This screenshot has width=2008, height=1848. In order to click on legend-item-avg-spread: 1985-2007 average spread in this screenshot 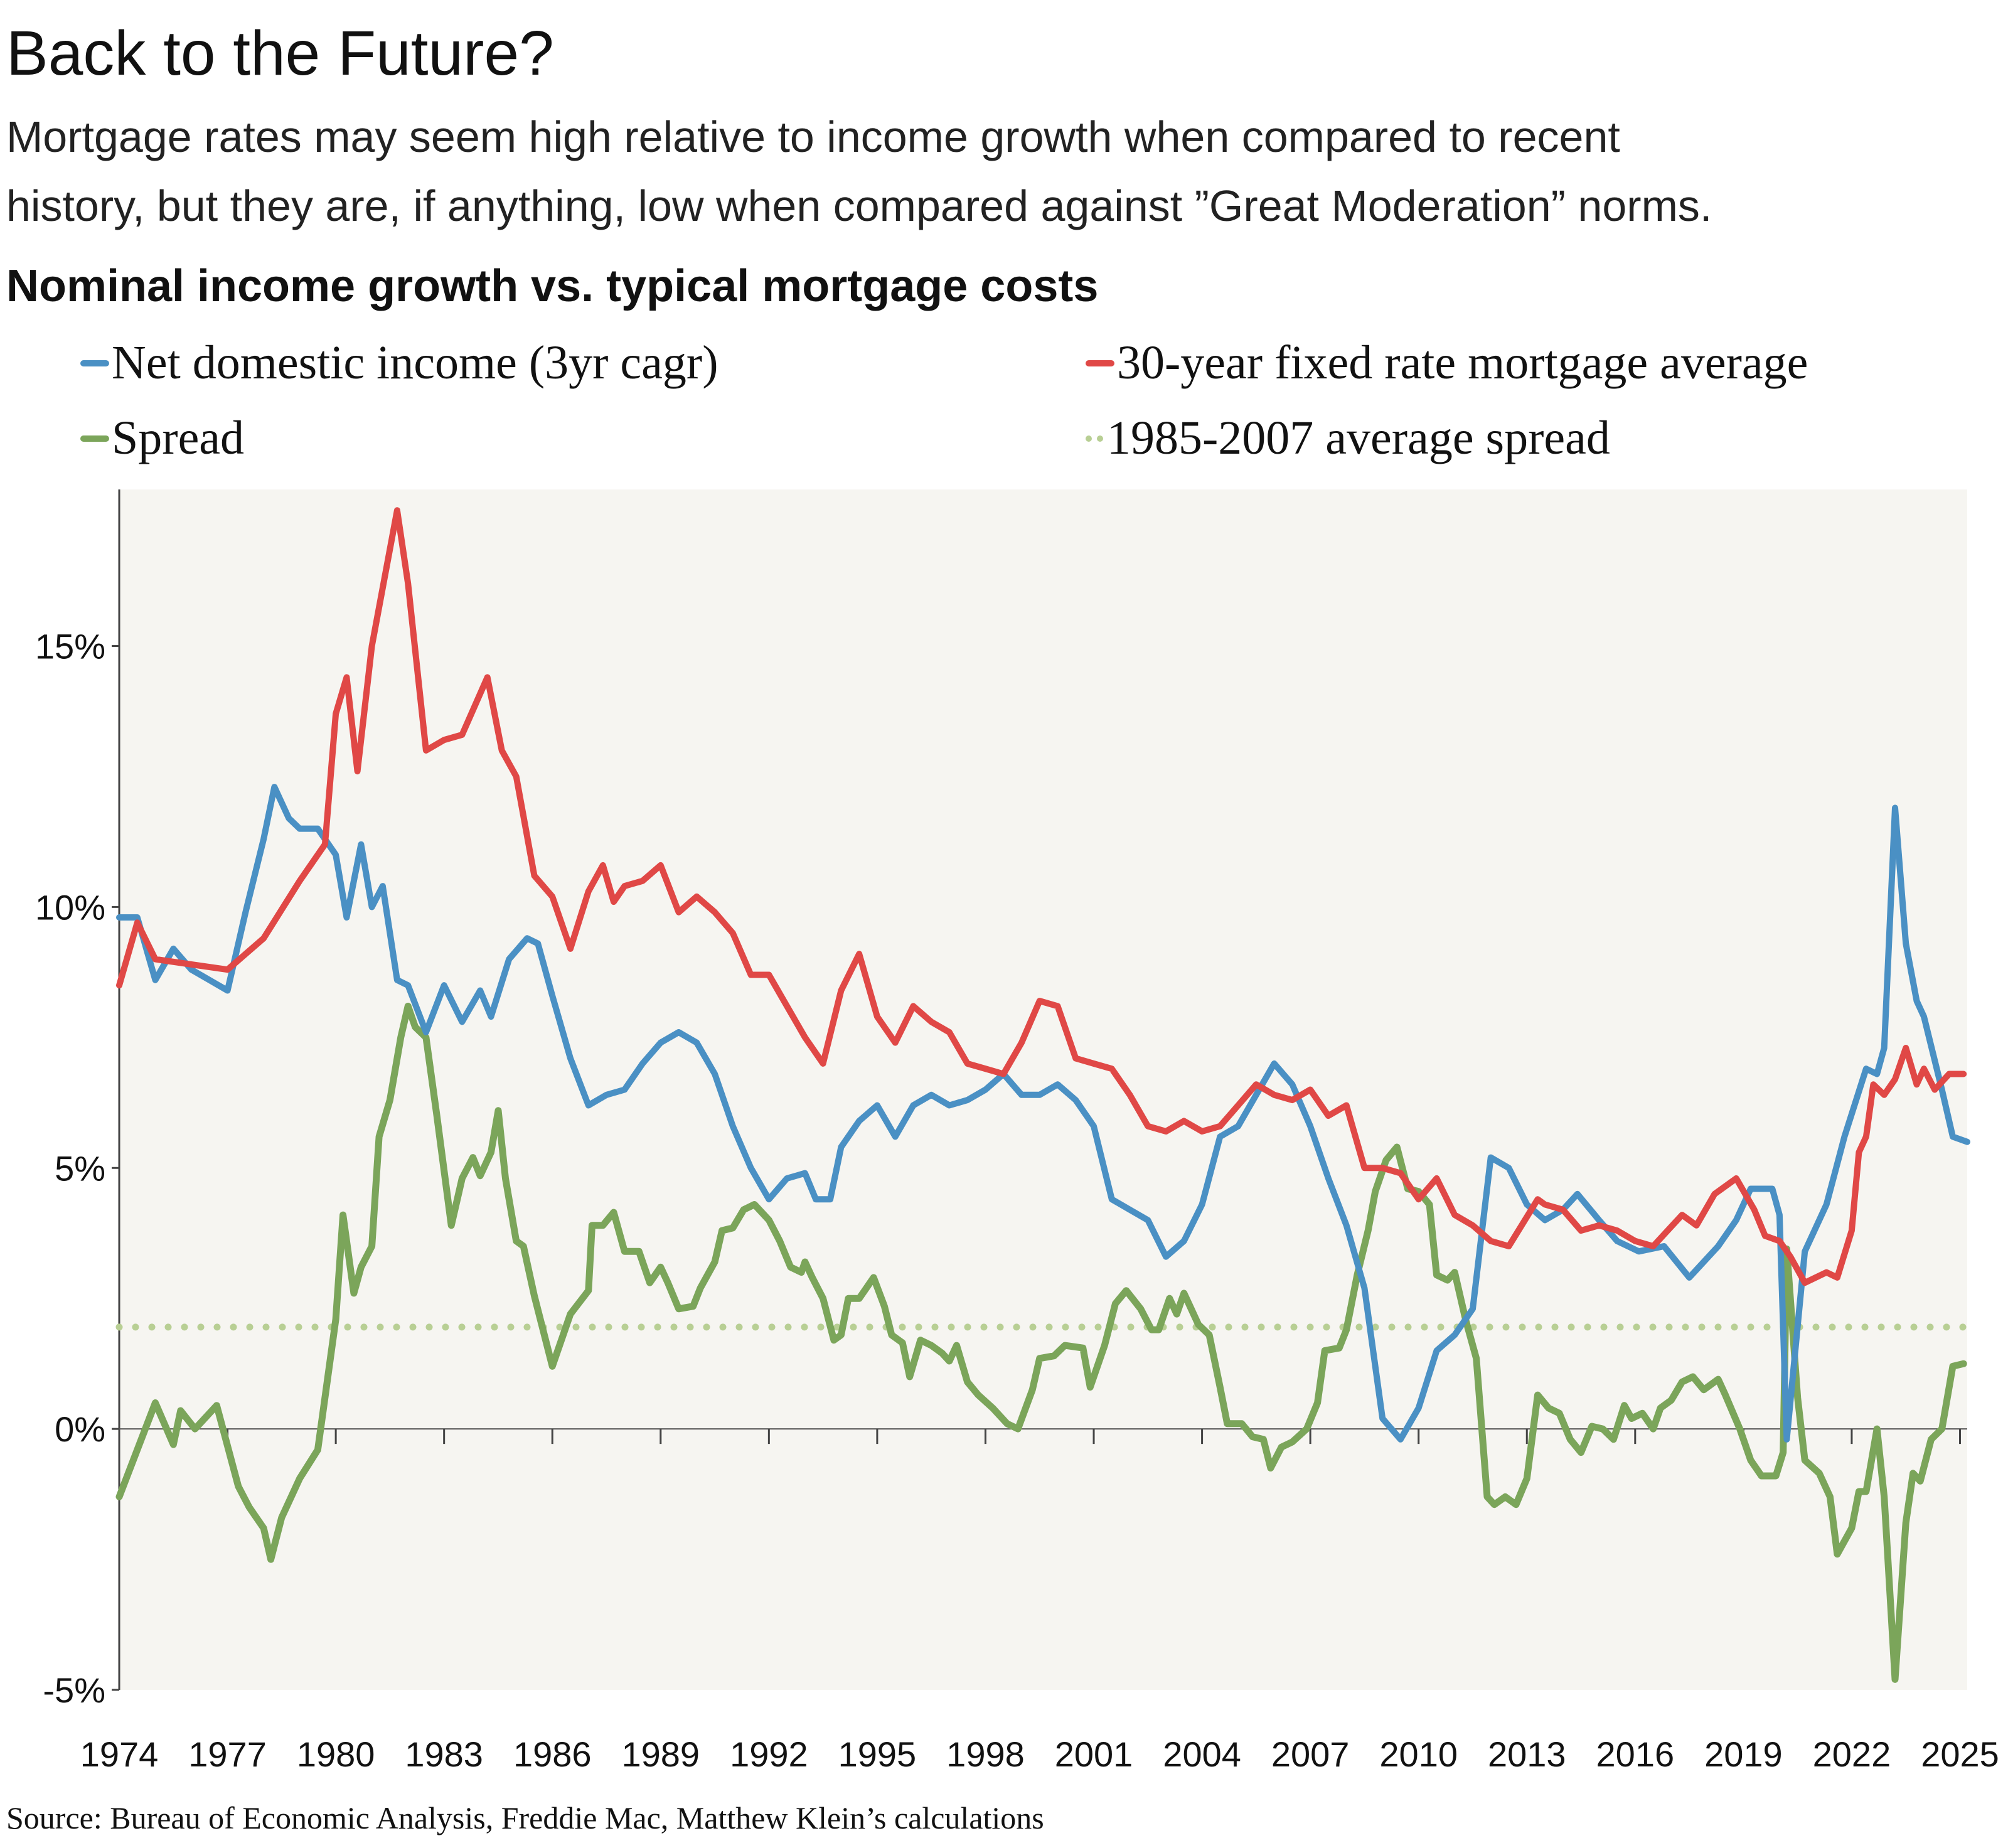, I will do `click(1348, 438)`.